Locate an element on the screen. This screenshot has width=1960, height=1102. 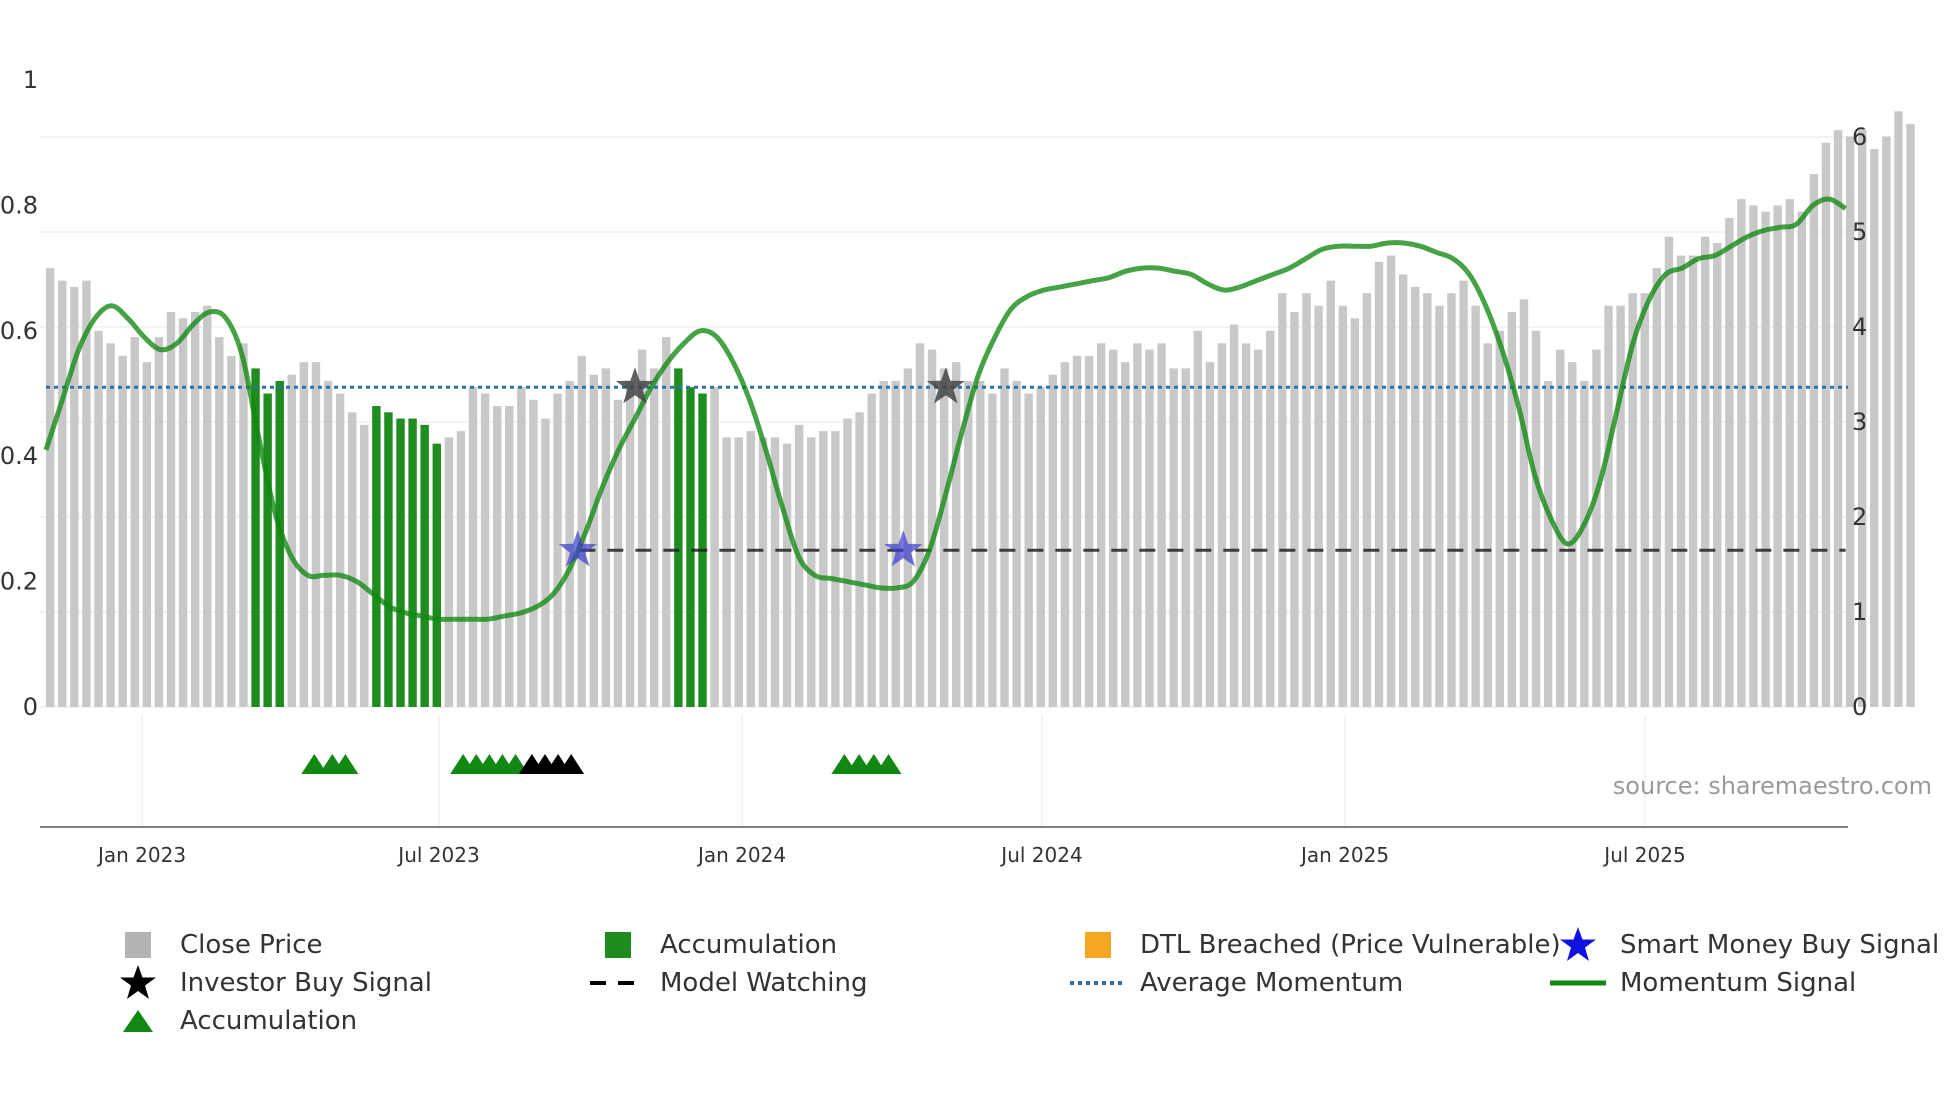
left-tick-label: 0.6 is located at coordinates (19, 331).